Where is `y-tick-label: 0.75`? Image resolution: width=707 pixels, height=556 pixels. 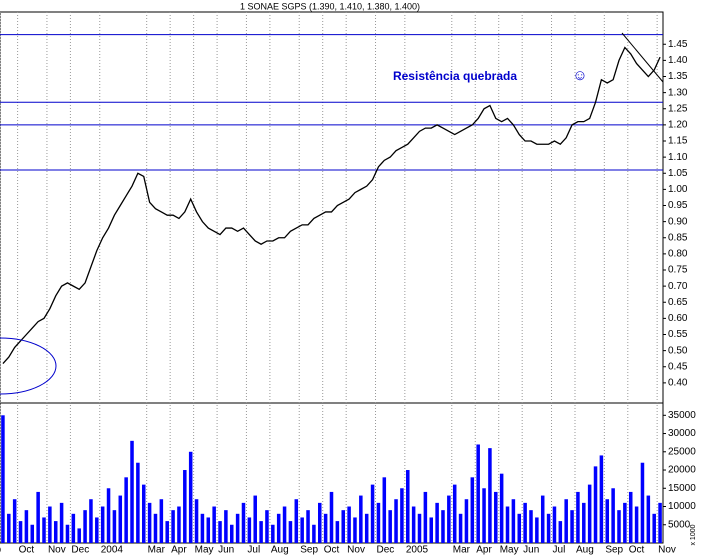 y-tick-label: 0.75 is located at coordinates (678, 270).